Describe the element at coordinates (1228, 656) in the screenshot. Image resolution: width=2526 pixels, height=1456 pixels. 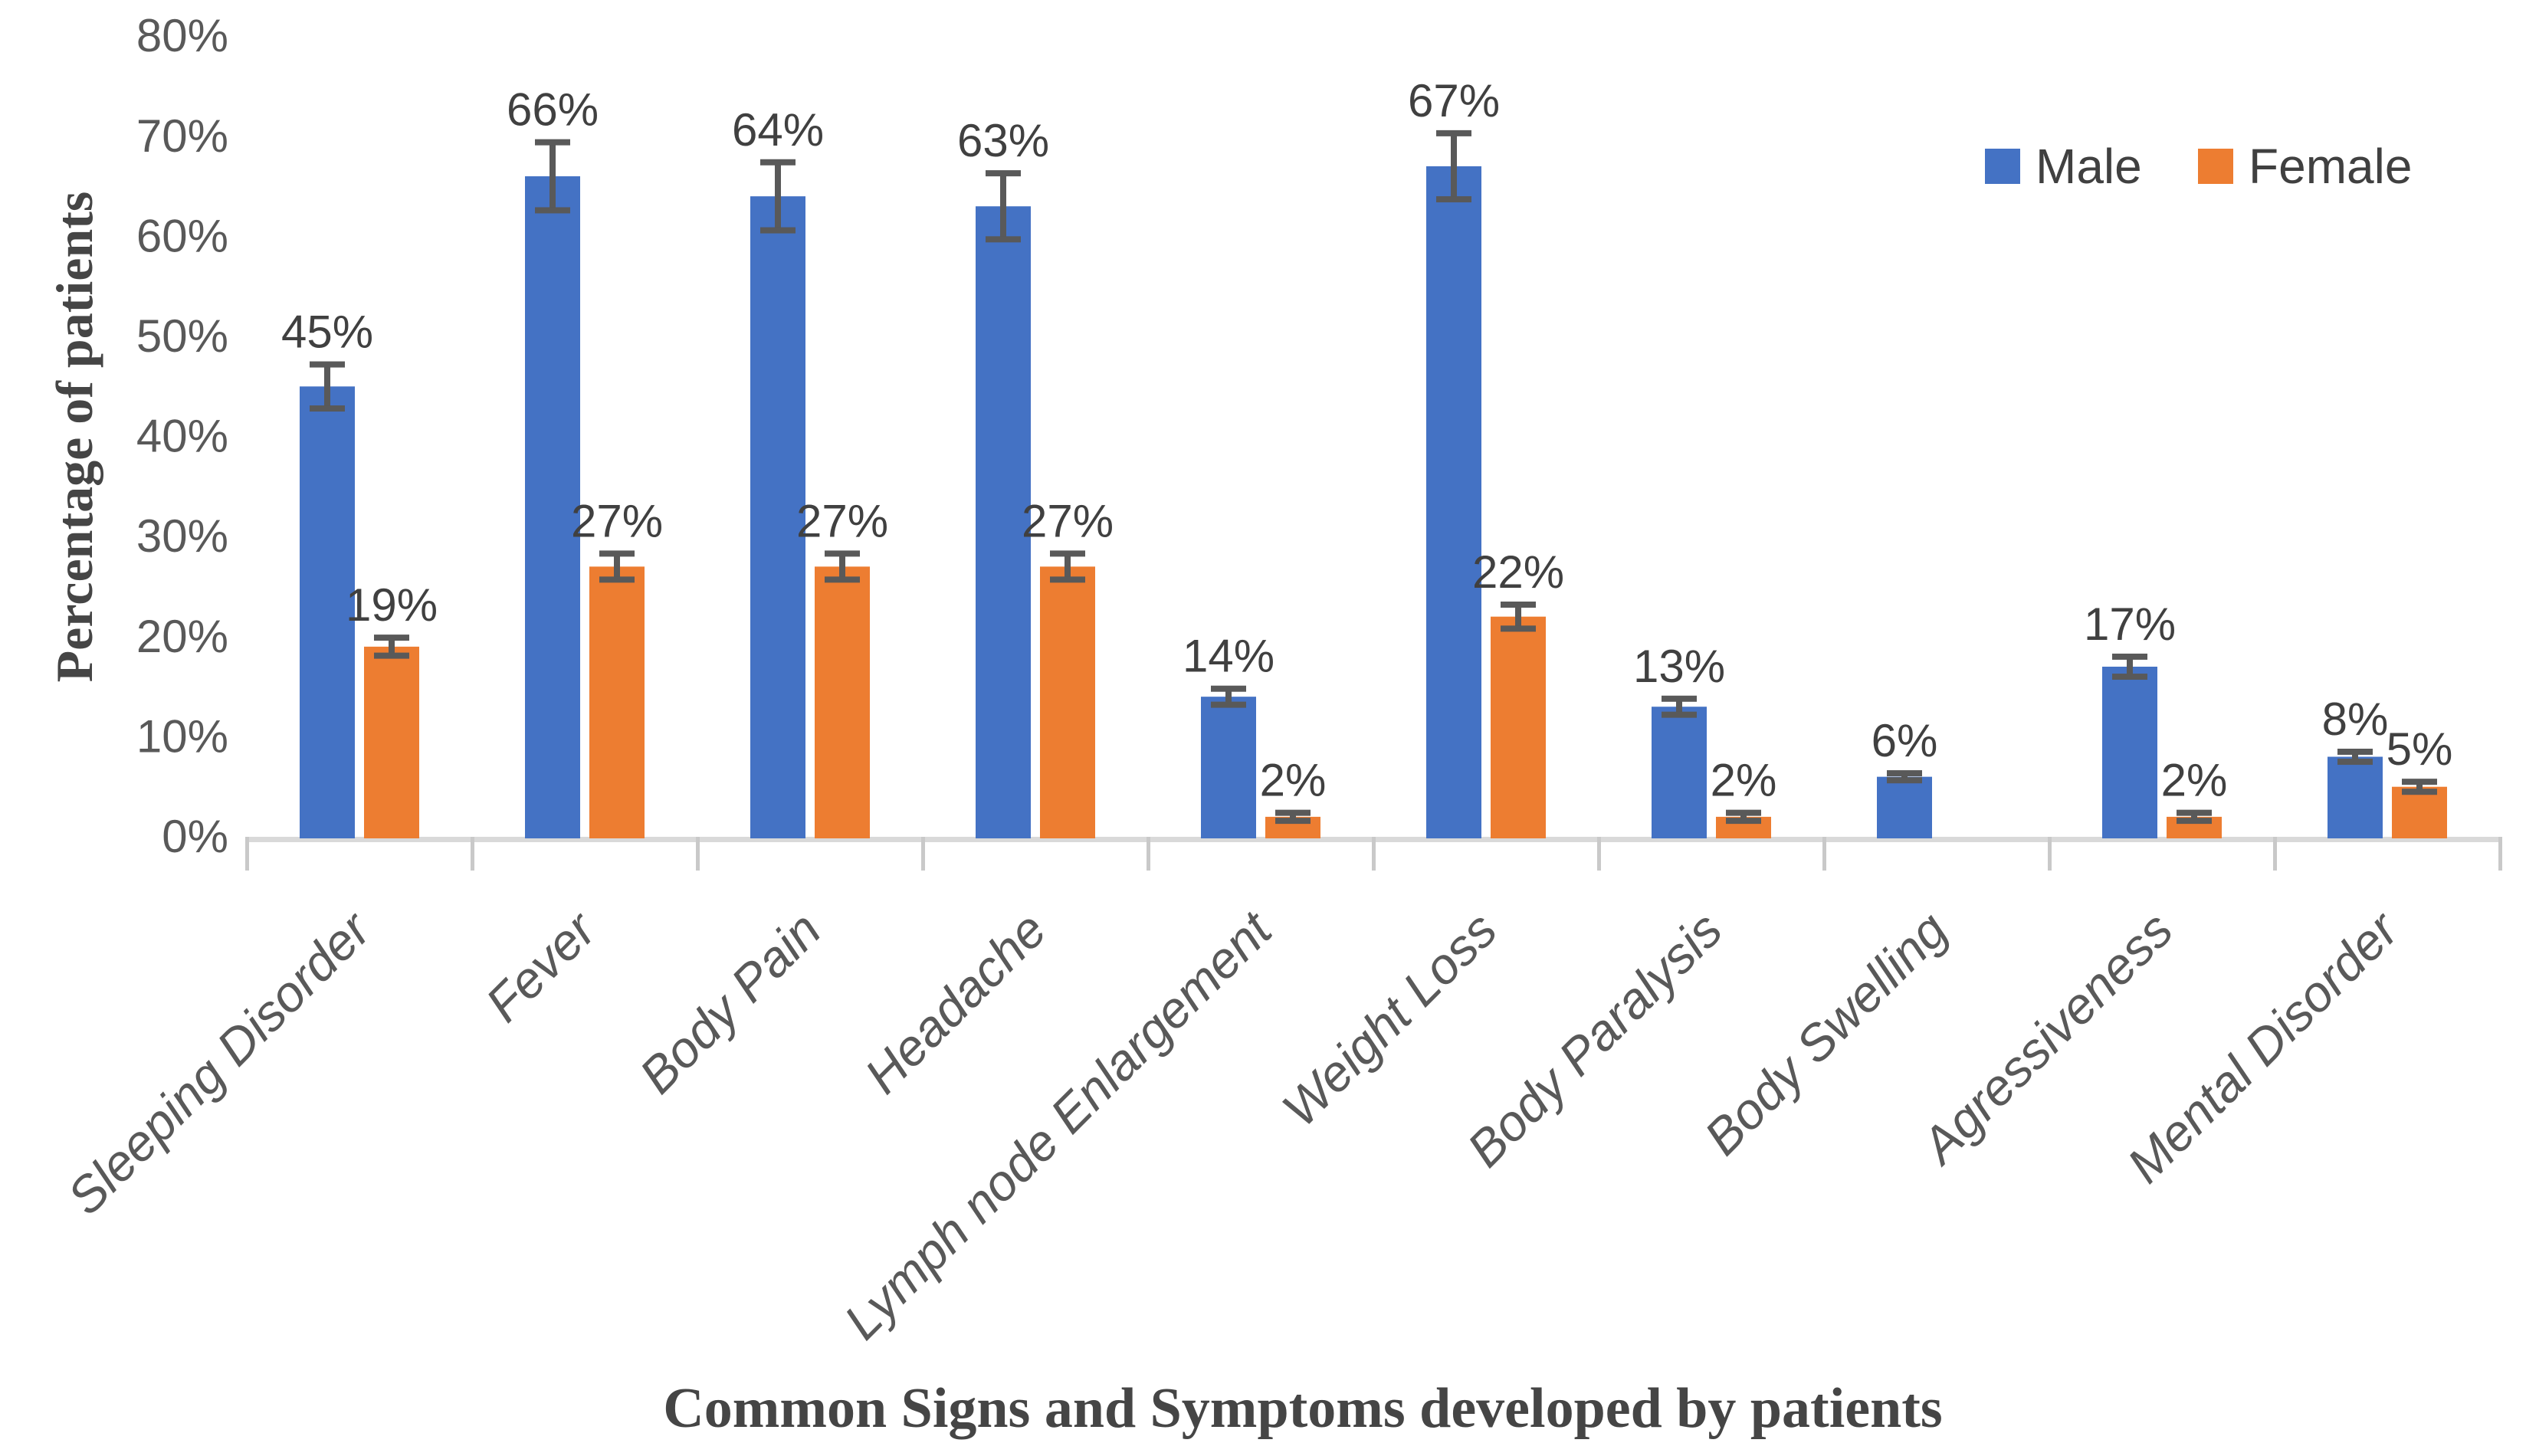
I see `value-label-male-4: 14%` at that location.